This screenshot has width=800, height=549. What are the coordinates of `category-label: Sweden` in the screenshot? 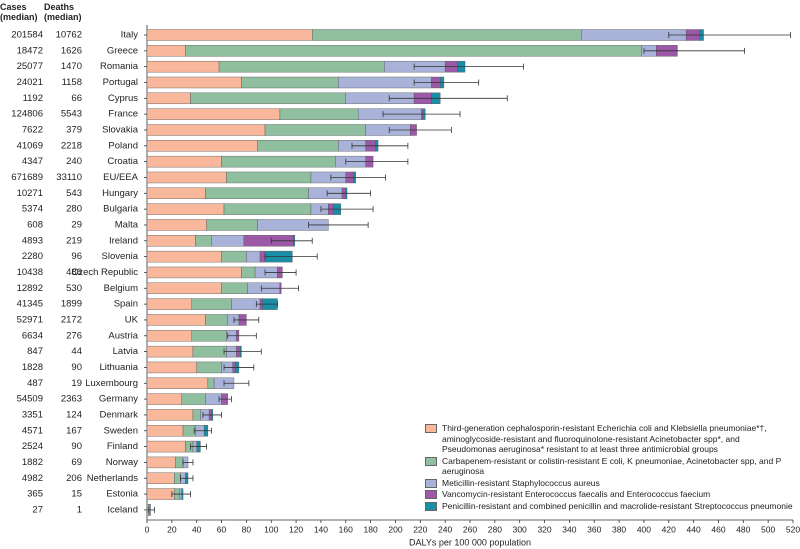 It's located at (121, 430).